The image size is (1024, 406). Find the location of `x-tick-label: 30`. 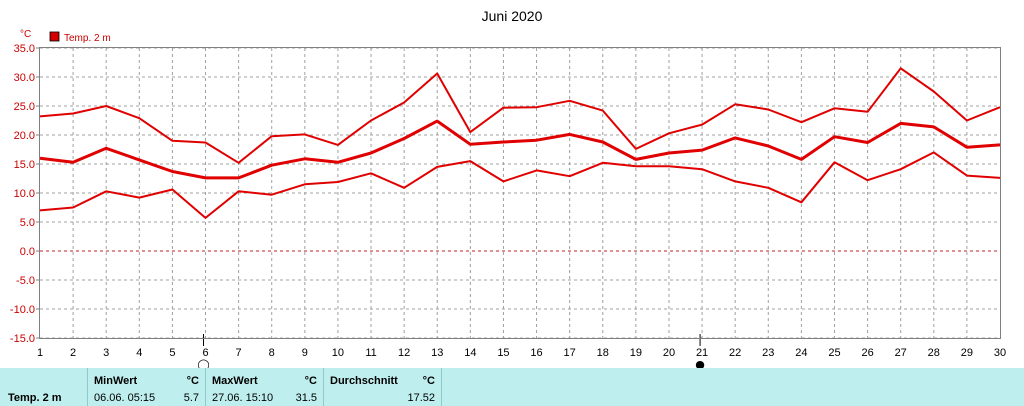

x-tick-label: 30 is located at coordinates (1000, 353).